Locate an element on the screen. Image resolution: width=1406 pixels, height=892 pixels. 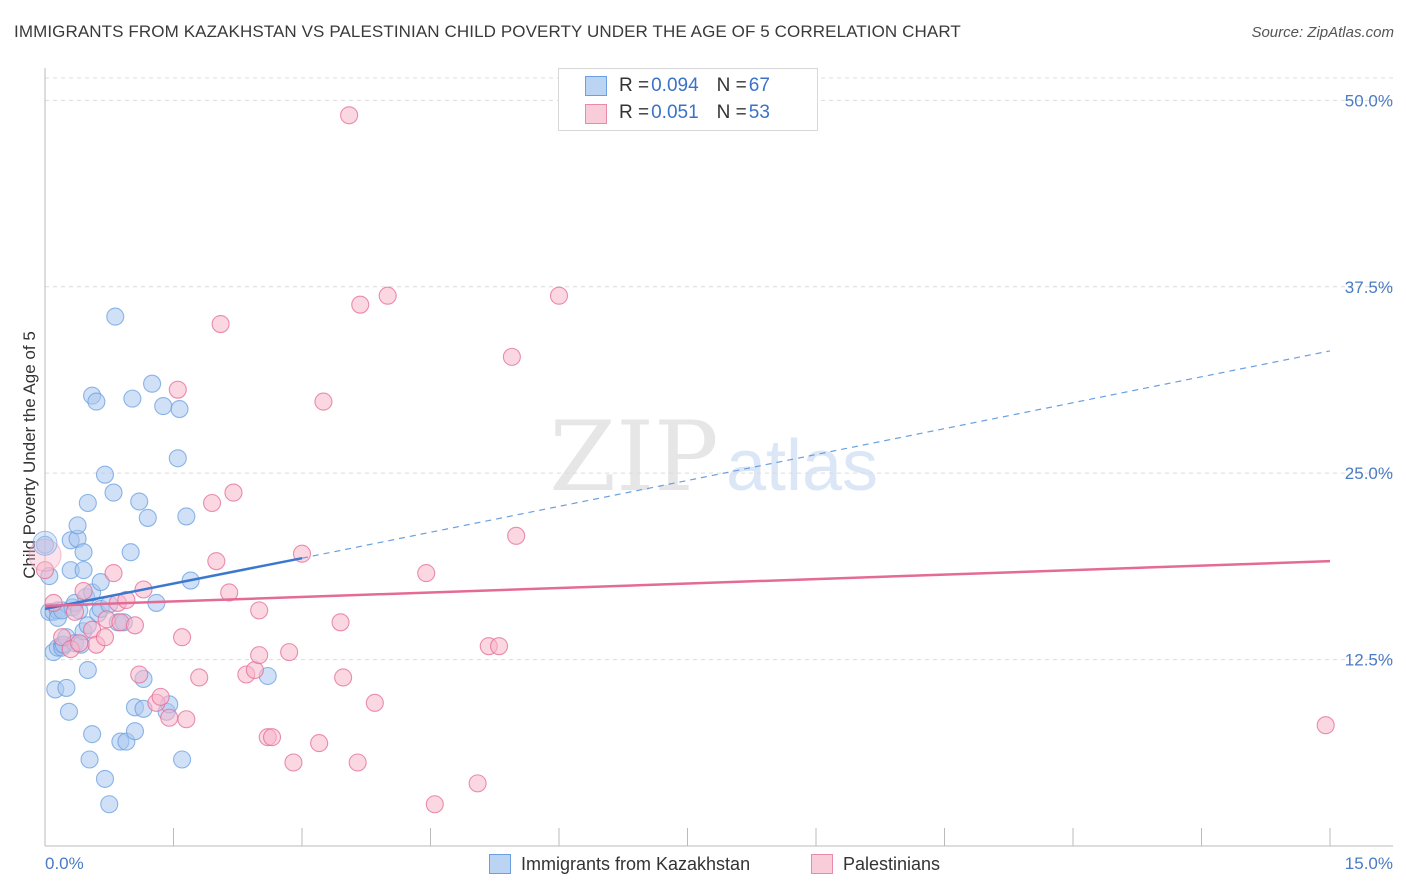
legend-row-palestinians: R = 0.051 N = 53 is located at coordinates (694, 113).